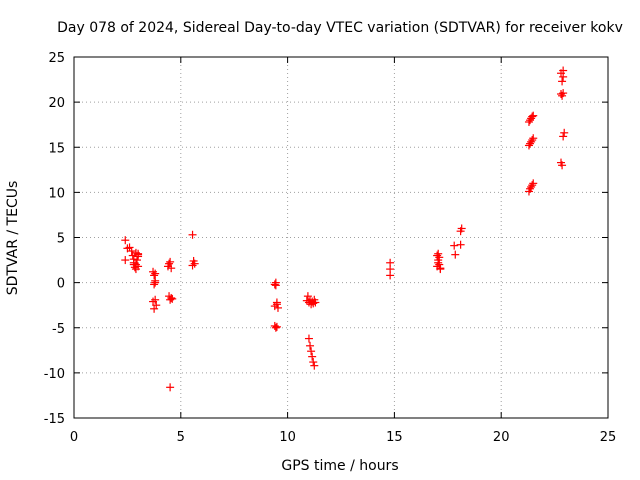  What do you see at coordinates (56, 103) in the screenshot?
I see `y-tick-label: 20` at bounding box center [56, 103].